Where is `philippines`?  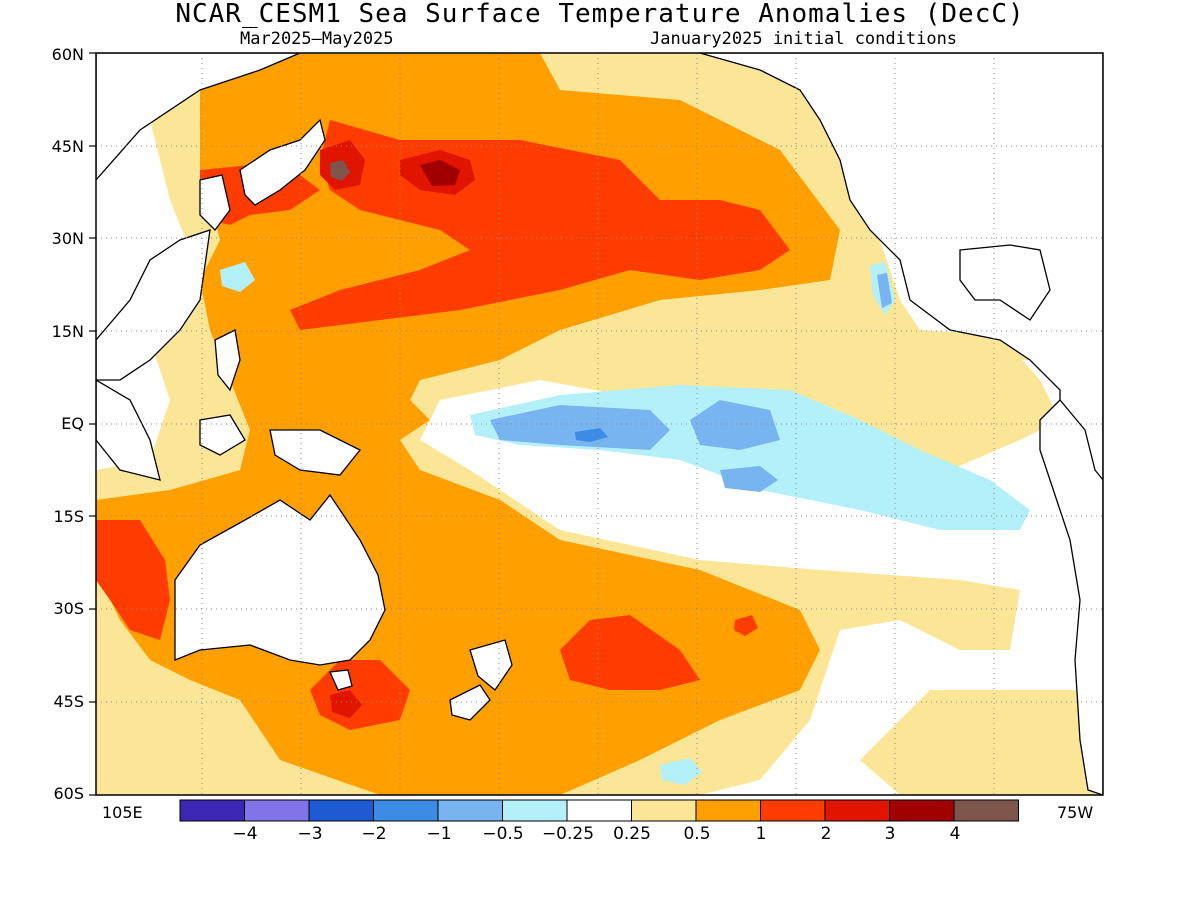 philippines is located at coordinates (227, 360).